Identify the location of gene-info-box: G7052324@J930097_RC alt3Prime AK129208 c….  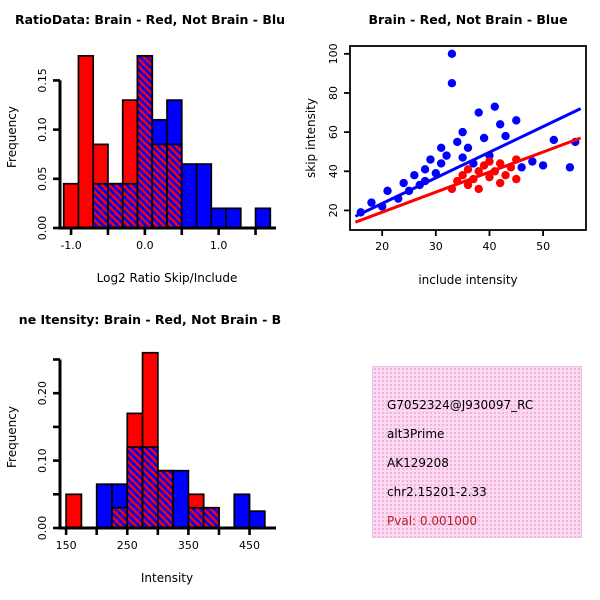
(477, 452).